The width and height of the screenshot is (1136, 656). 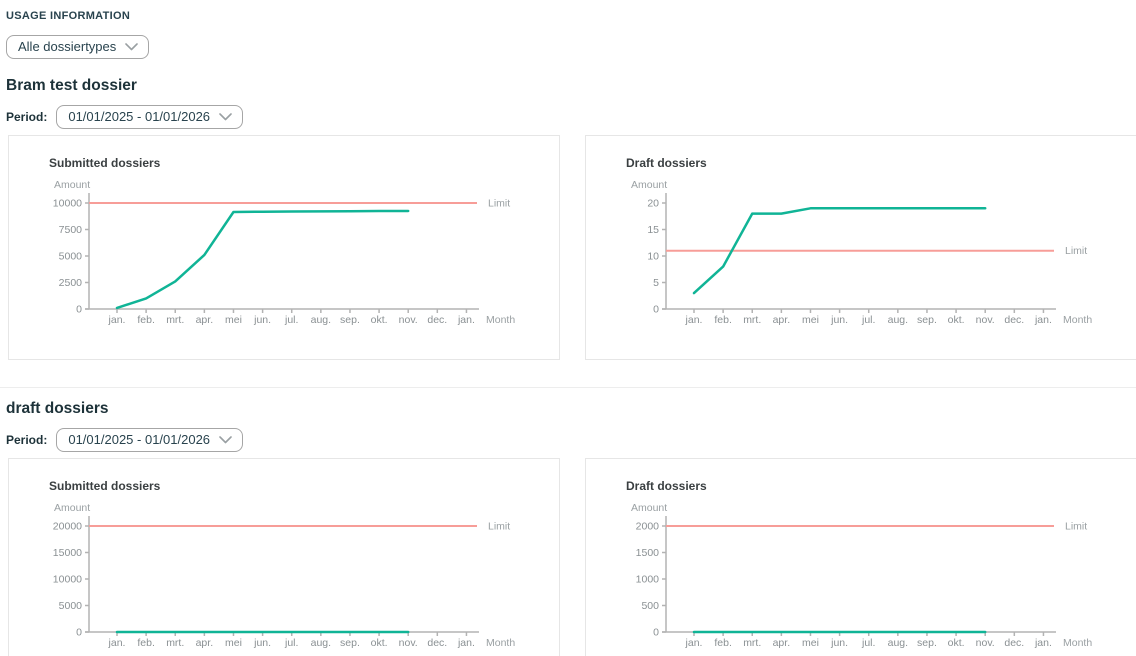 I want to click on svg-text: 10, so click(x=653, y=257).